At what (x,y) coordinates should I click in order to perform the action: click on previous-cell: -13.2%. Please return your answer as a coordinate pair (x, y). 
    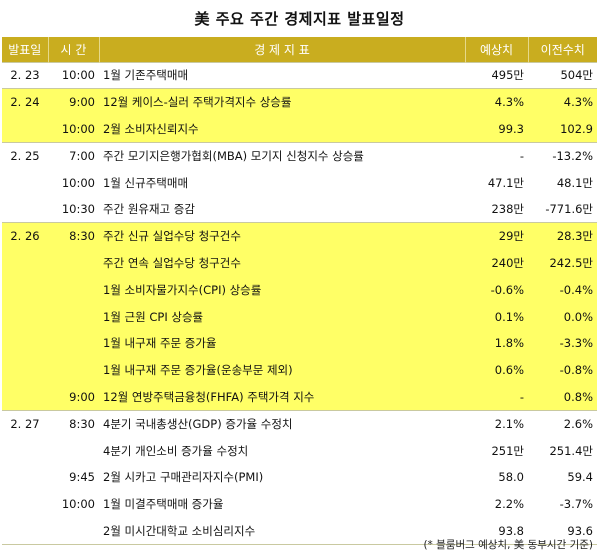
    Looking at the image, I should click on (562, 155).